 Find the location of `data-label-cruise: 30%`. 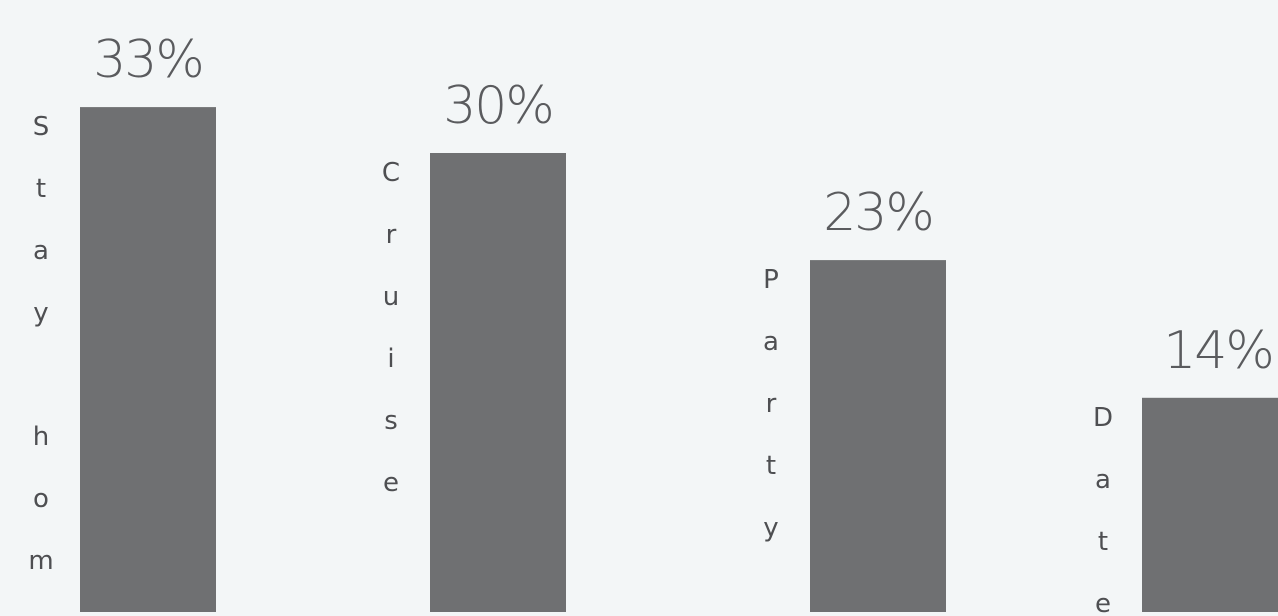

data-label-cruise: 30% is located at coordinates (498, 106).